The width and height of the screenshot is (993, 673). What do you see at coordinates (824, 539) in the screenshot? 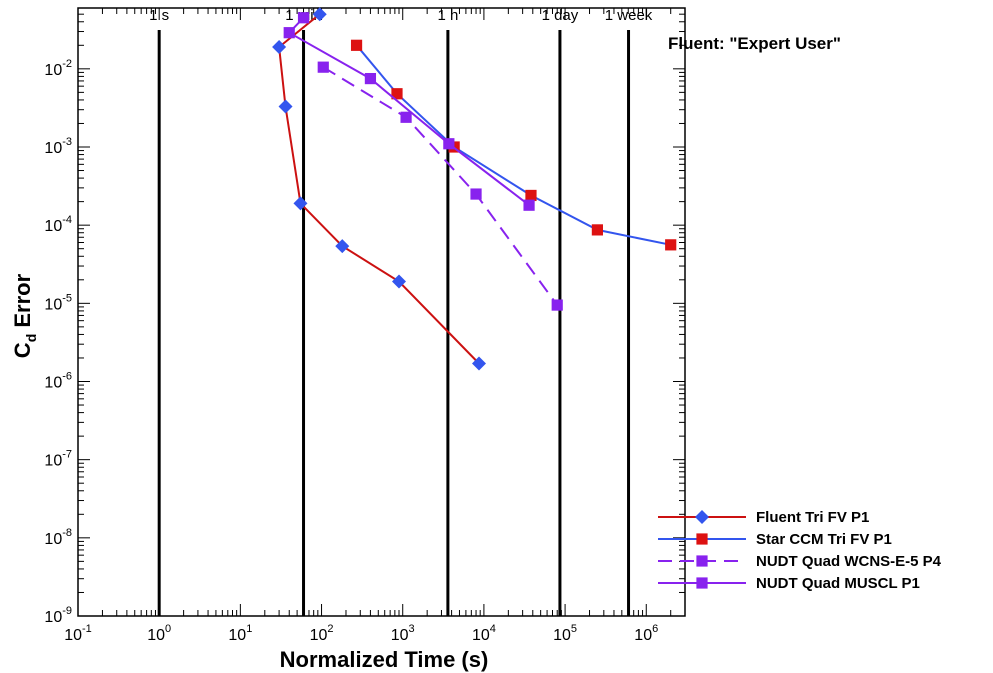
I see `legend-label: Star CCM Tri FV P1` at bounding box center [824, 539].